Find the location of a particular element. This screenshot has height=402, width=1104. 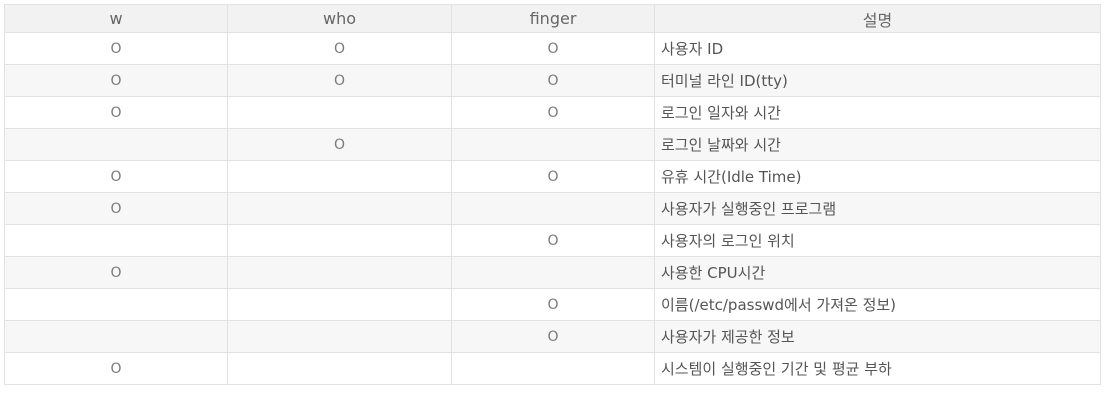

table-row: O O O 사용자 ID is located at coordinates (552, 48).